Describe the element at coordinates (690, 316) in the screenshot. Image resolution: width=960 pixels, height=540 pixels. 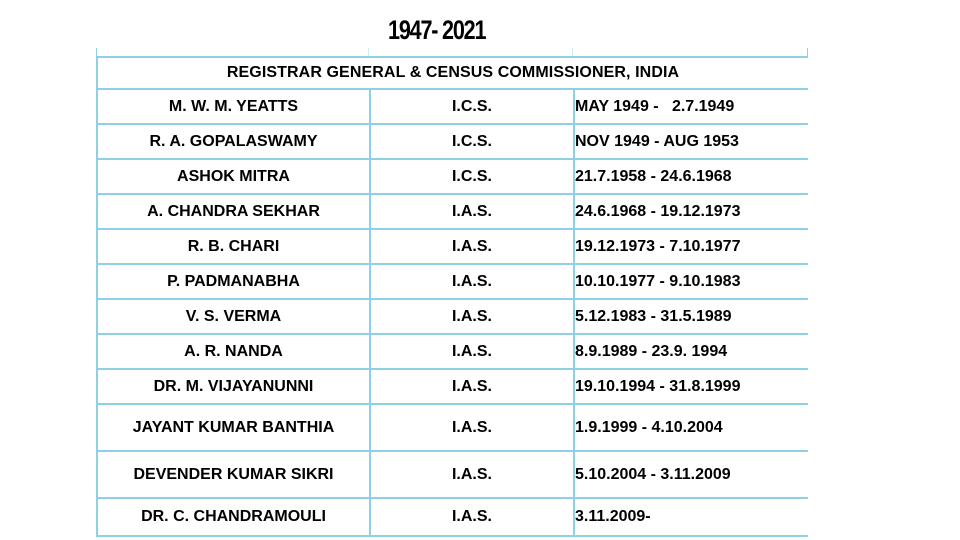
I see `tenure-cell: 5.12.1983 - 31.5.1989` at that location.